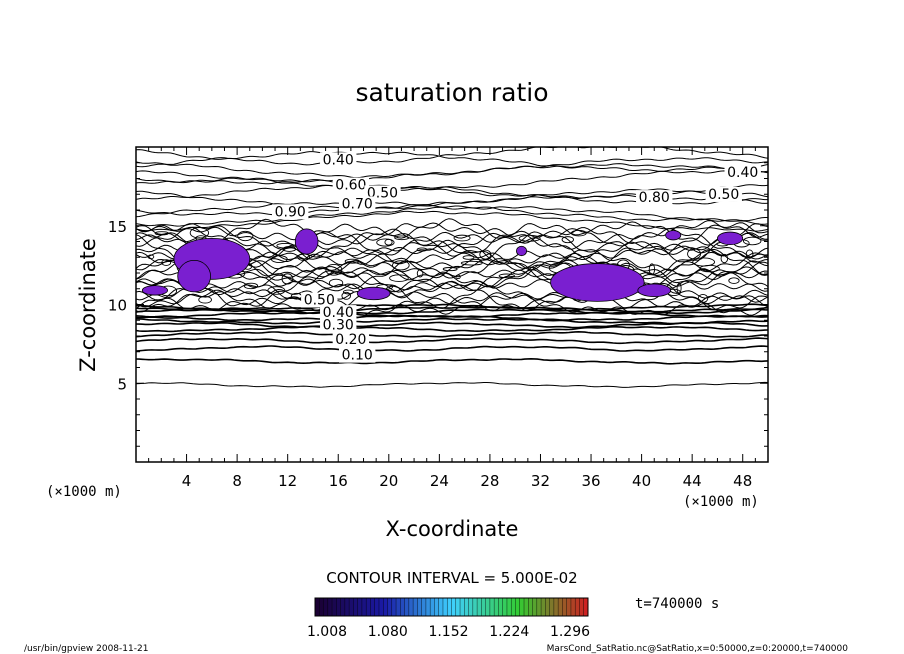 This screenshot has height=654, width=904. Describe the element at coordinates (439, 481) in the screenshot. I see `x-tick-label: 24` at that location.